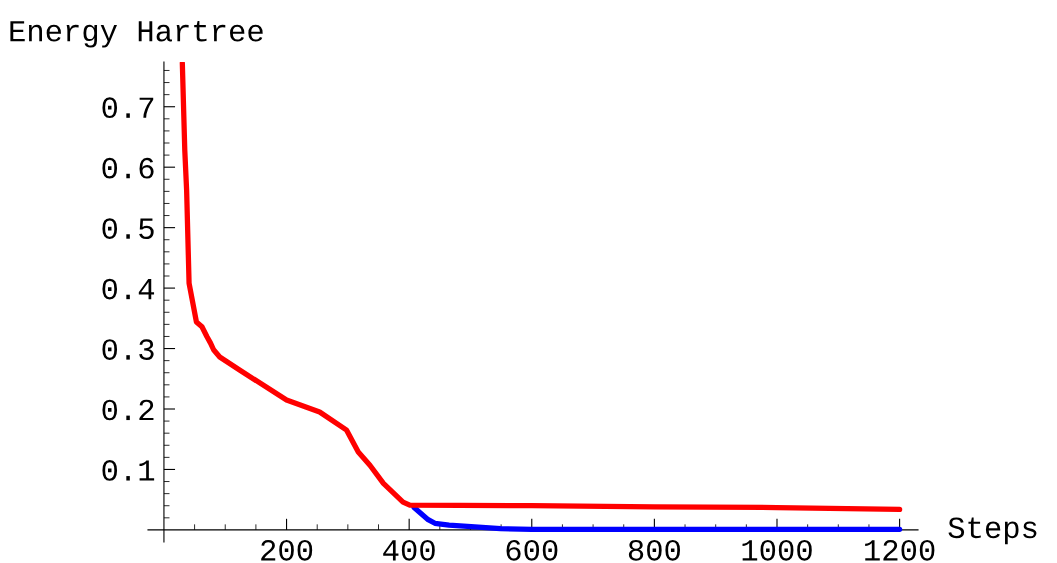 This screenshot has width=1057, height=563. I want to click on x-tick-label: 200, so click(287, 550).